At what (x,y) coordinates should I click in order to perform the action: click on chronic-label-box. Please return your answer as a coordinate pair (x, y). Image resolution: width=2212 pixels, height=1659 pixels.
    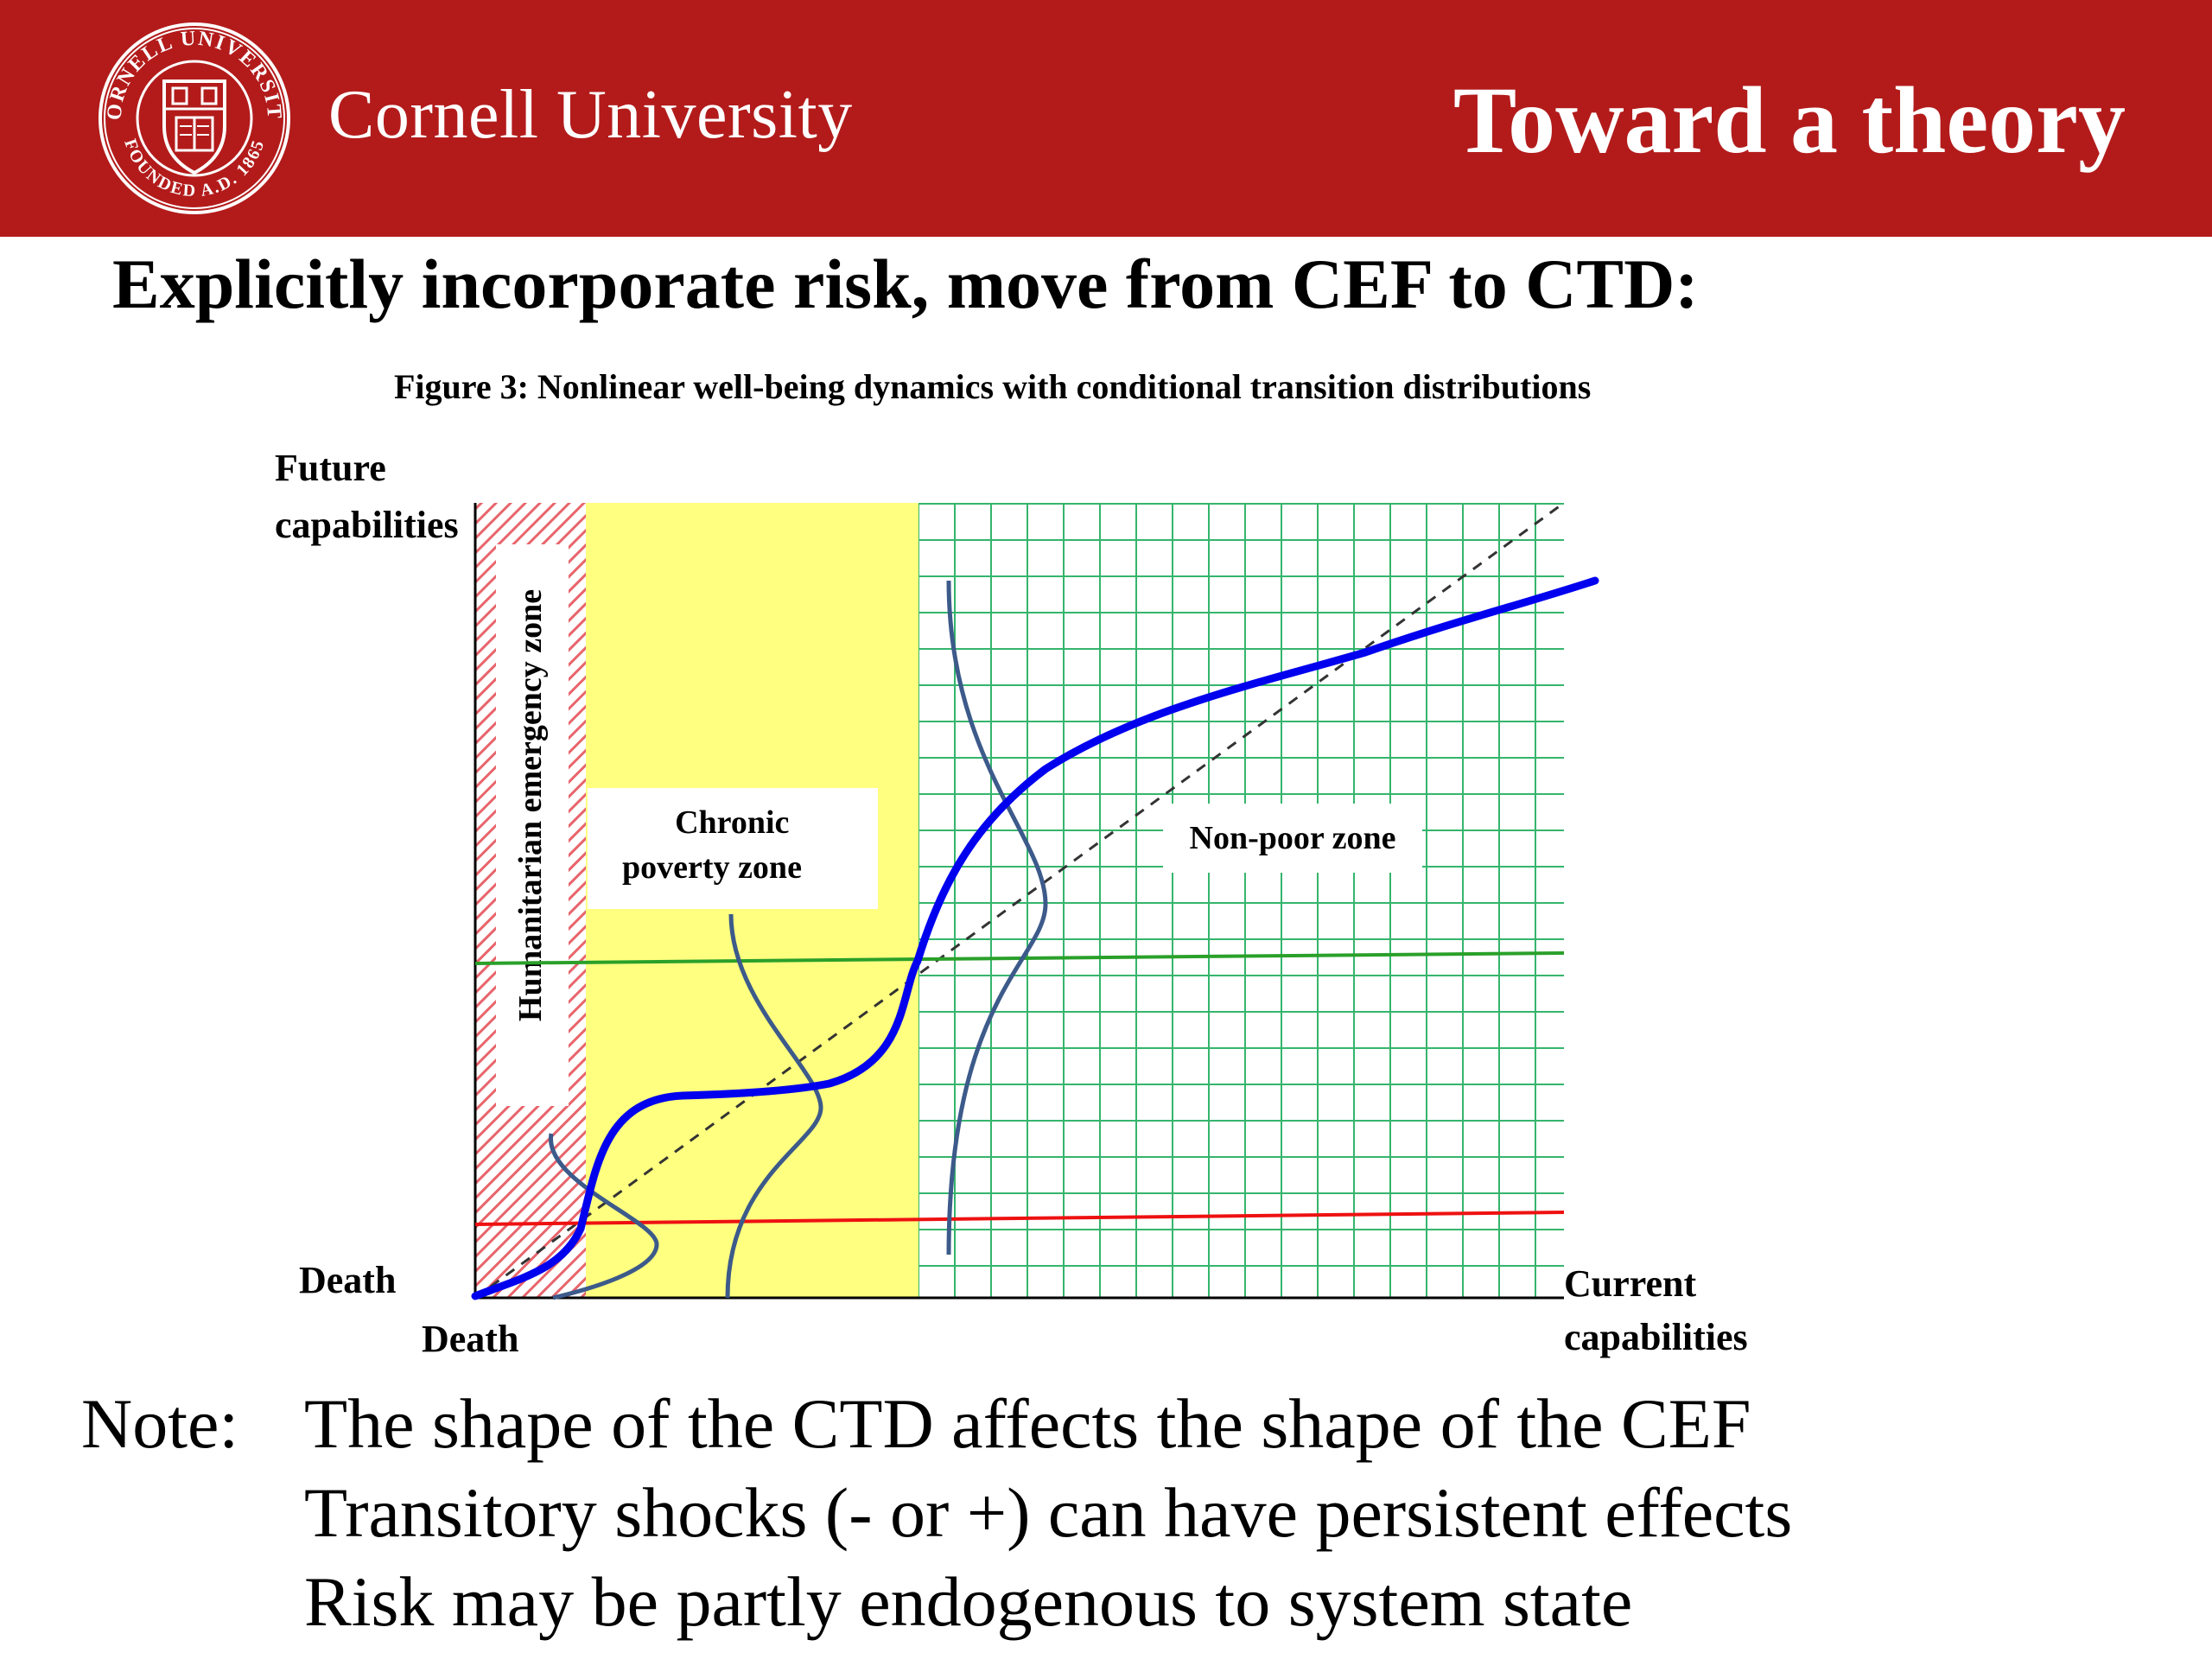
    Looking at the image, I should click on (733, 848).